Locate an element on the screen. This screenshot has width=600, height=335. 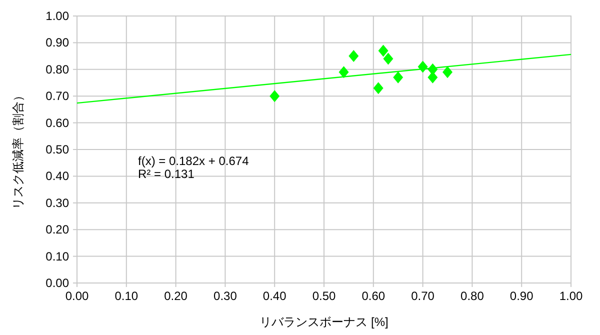
y-tick-label: 0.00 is located at coordinates (58, 283).